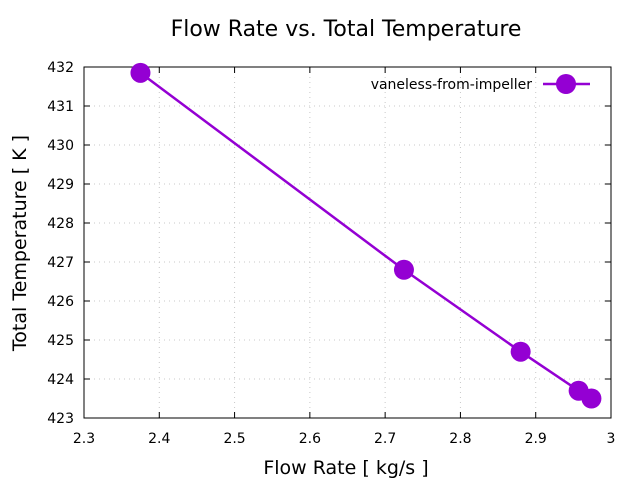  What do you see at coordinates (60, 185) in the screenshot?
I see `y-tick-label: 429` at bounding box center [60, 185].